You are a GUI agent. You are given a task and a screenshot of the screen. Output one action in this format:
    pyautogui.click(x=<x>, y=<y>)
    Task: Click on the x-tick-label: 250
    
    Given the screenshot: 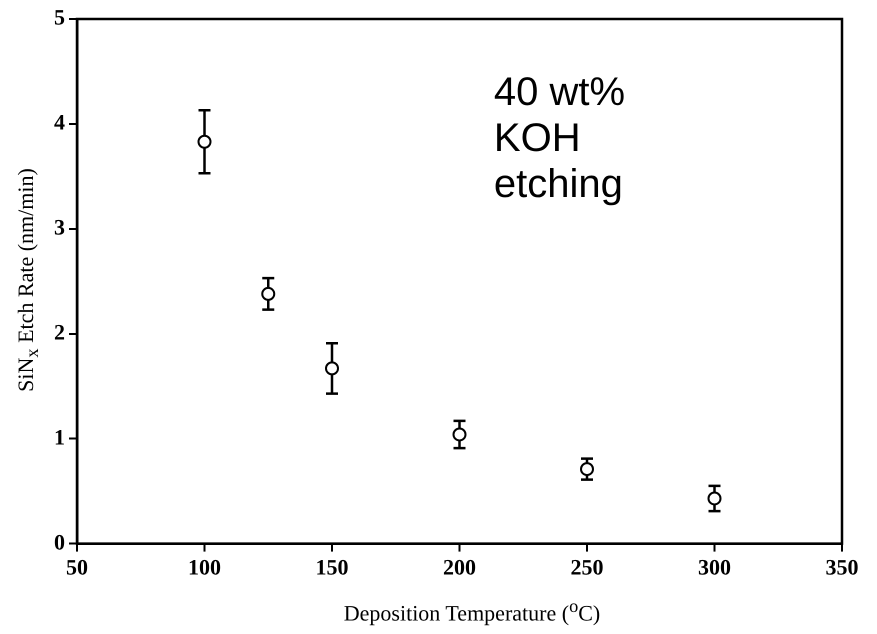 What is the action you would take?
    pyautogui.click(x=587, y=567)
    